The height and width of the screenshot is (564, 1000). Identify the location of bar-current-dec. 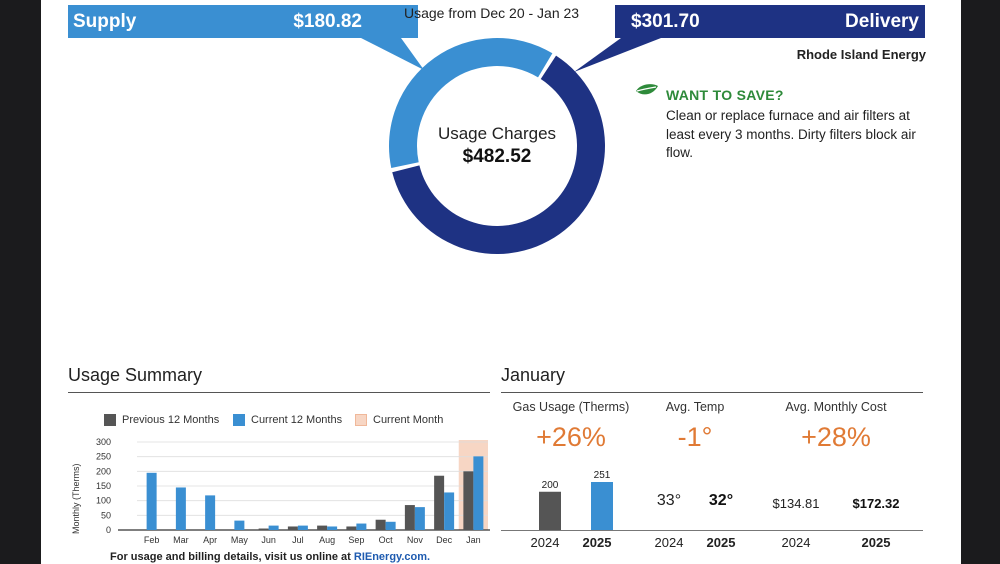
(449, 511).